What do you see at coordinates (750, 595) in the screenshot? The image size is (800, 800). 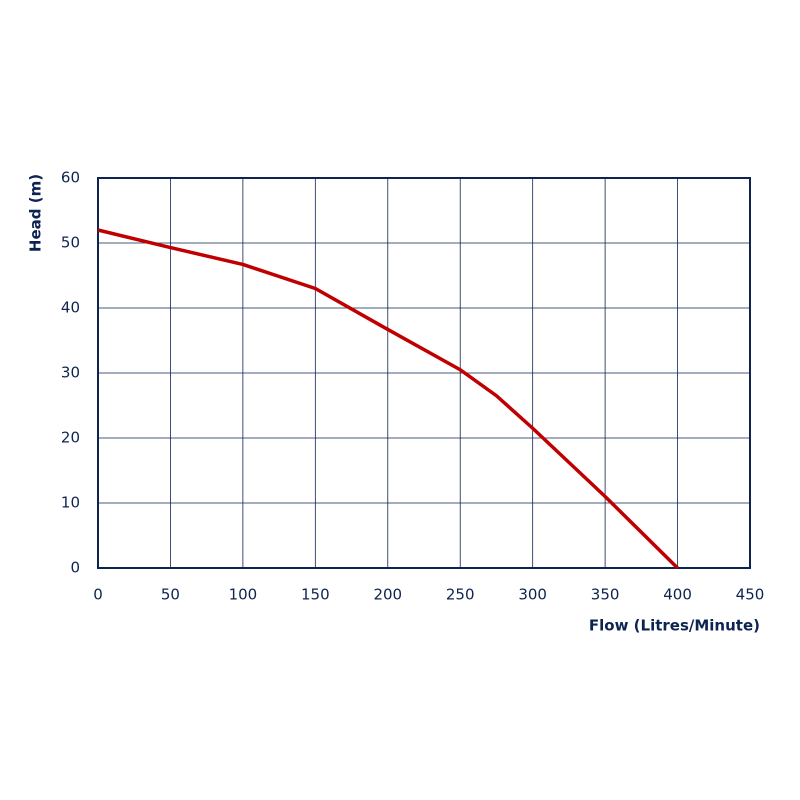 I see `x-tick-label: 450` at bounding box center [750, 595].